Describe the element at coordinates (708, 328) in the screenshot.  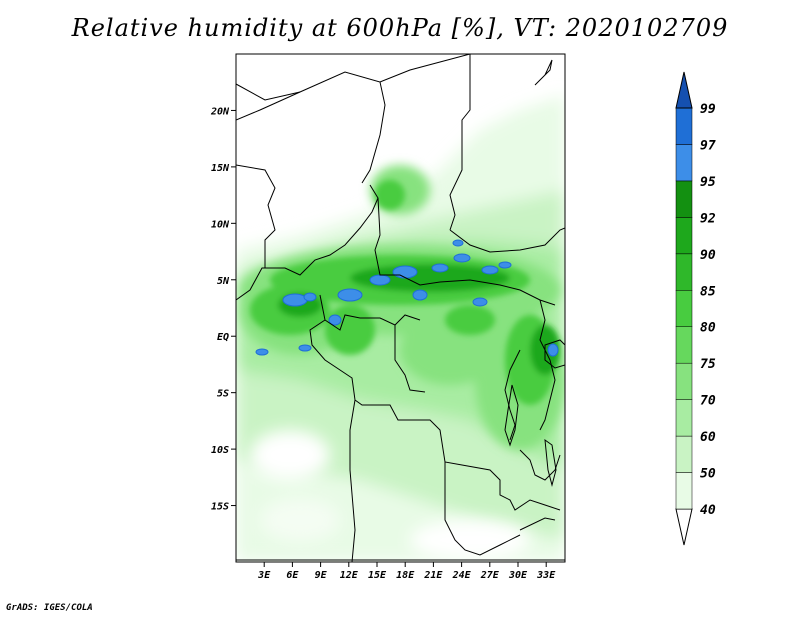
I see `colorbar-label: 80` at that location.